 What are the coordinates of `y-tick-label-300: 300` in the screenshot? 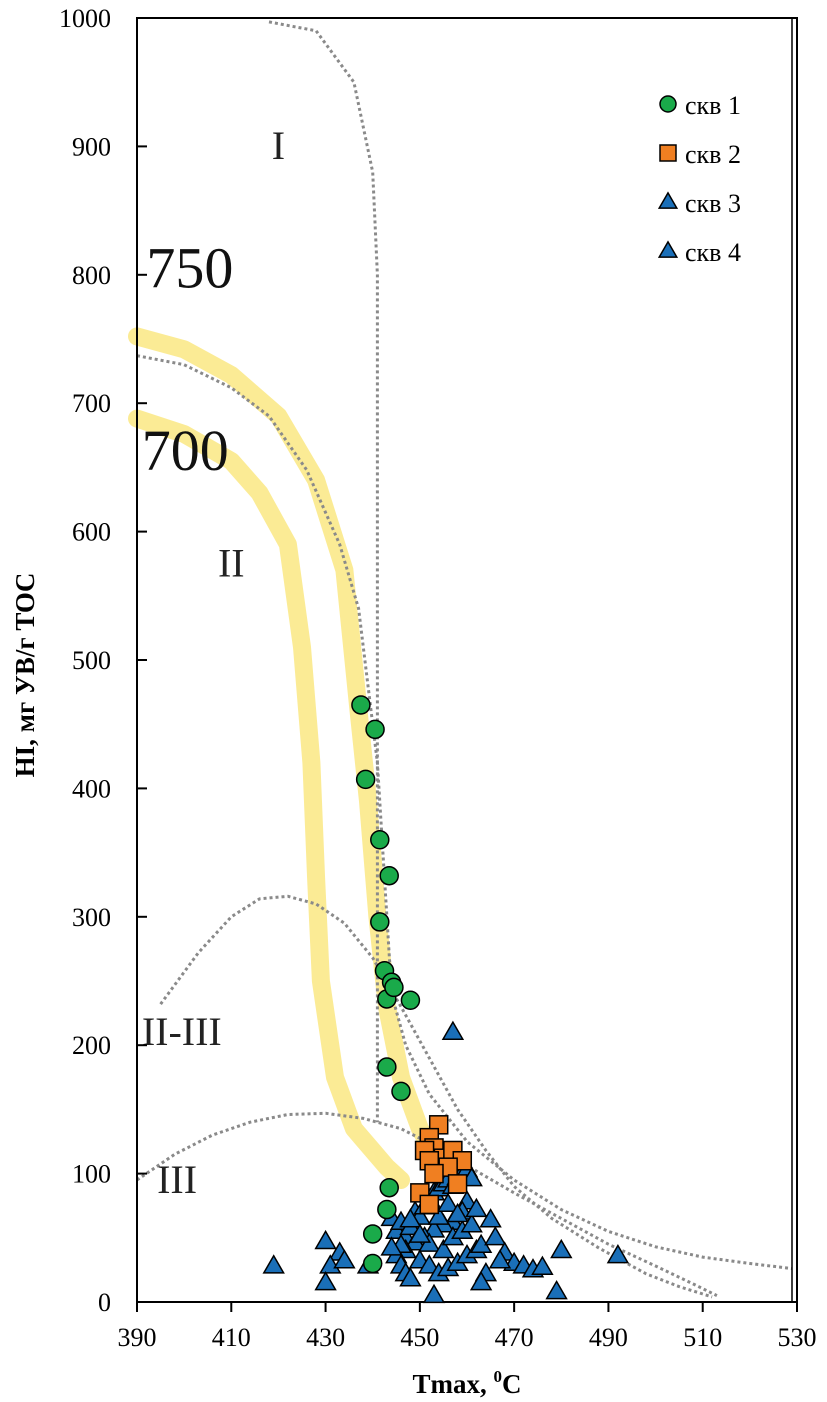 It's located at (91, 917).